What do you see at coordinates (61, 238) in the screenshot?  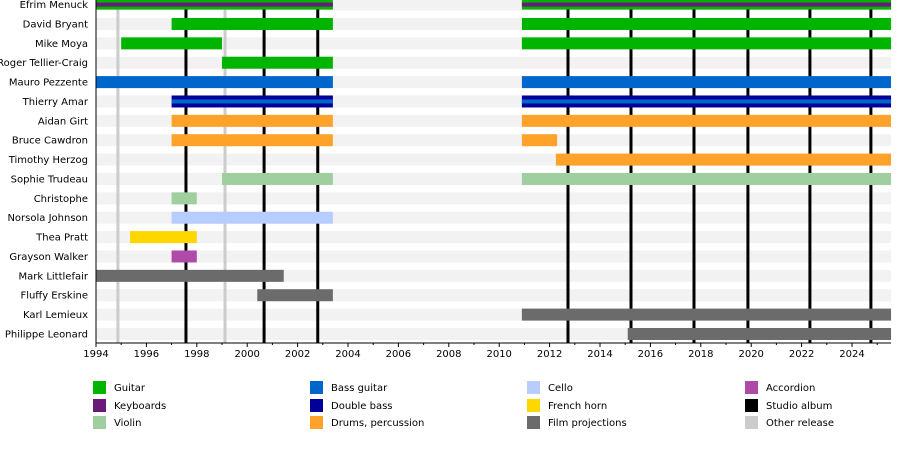 I see `member-name: Thea Pratt` at bounding box center [61, 238].